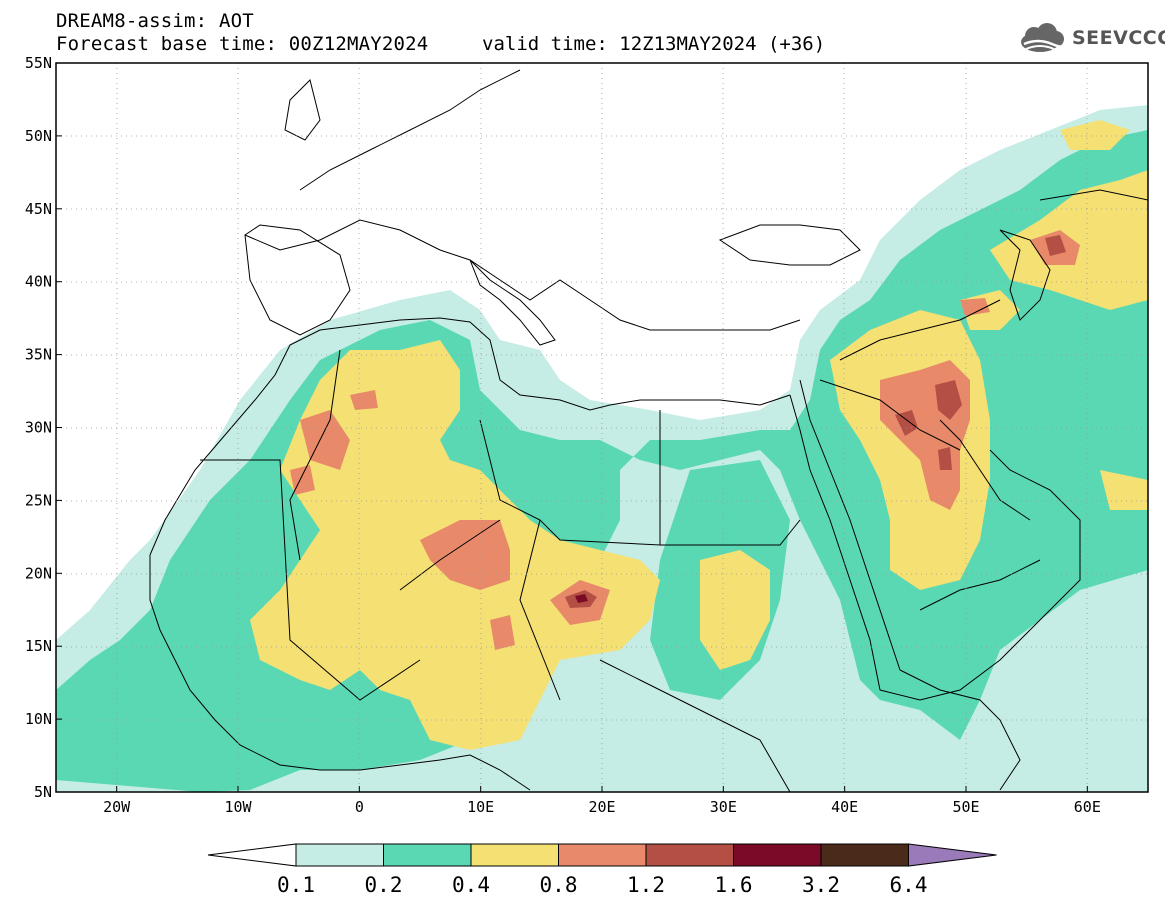 This screenshot has width=1165, height=905. I want to click on lon-tick-label: 60E, so click(1087, 807).